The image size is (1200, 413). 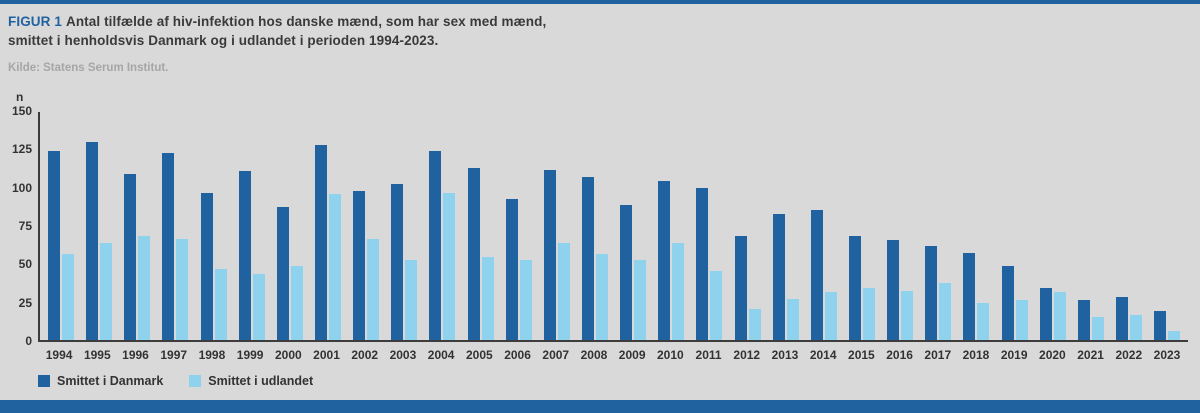 I want to click on bar-smittet-i-udlandet-2015, so click(x=869, y=313).